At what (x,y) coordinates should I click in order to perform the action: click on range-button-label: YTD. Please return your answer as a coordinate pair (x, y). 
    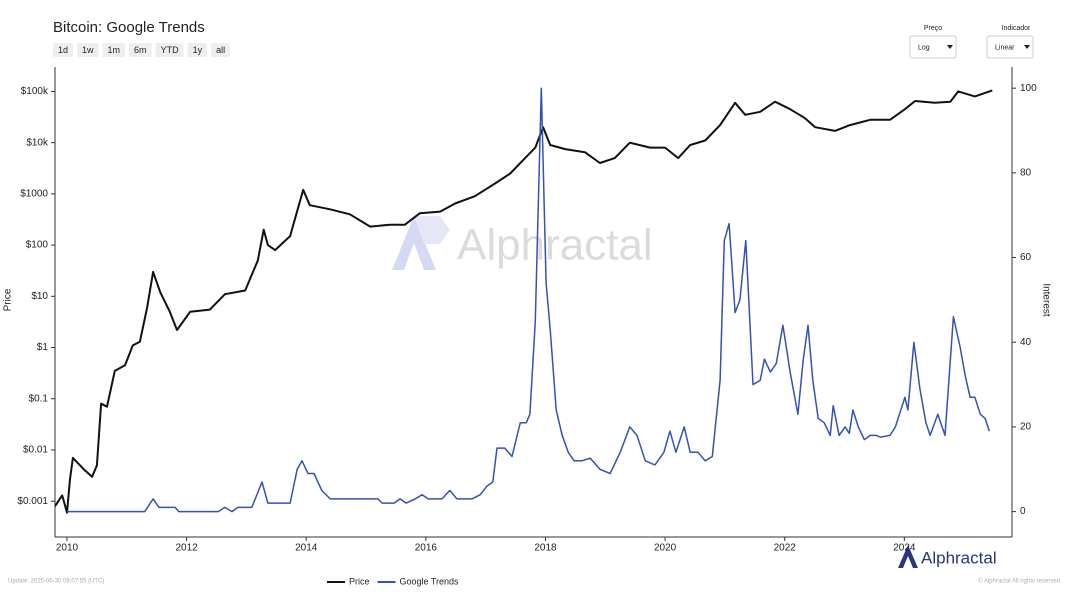
    Looking at the image, I should click on (170, 50).